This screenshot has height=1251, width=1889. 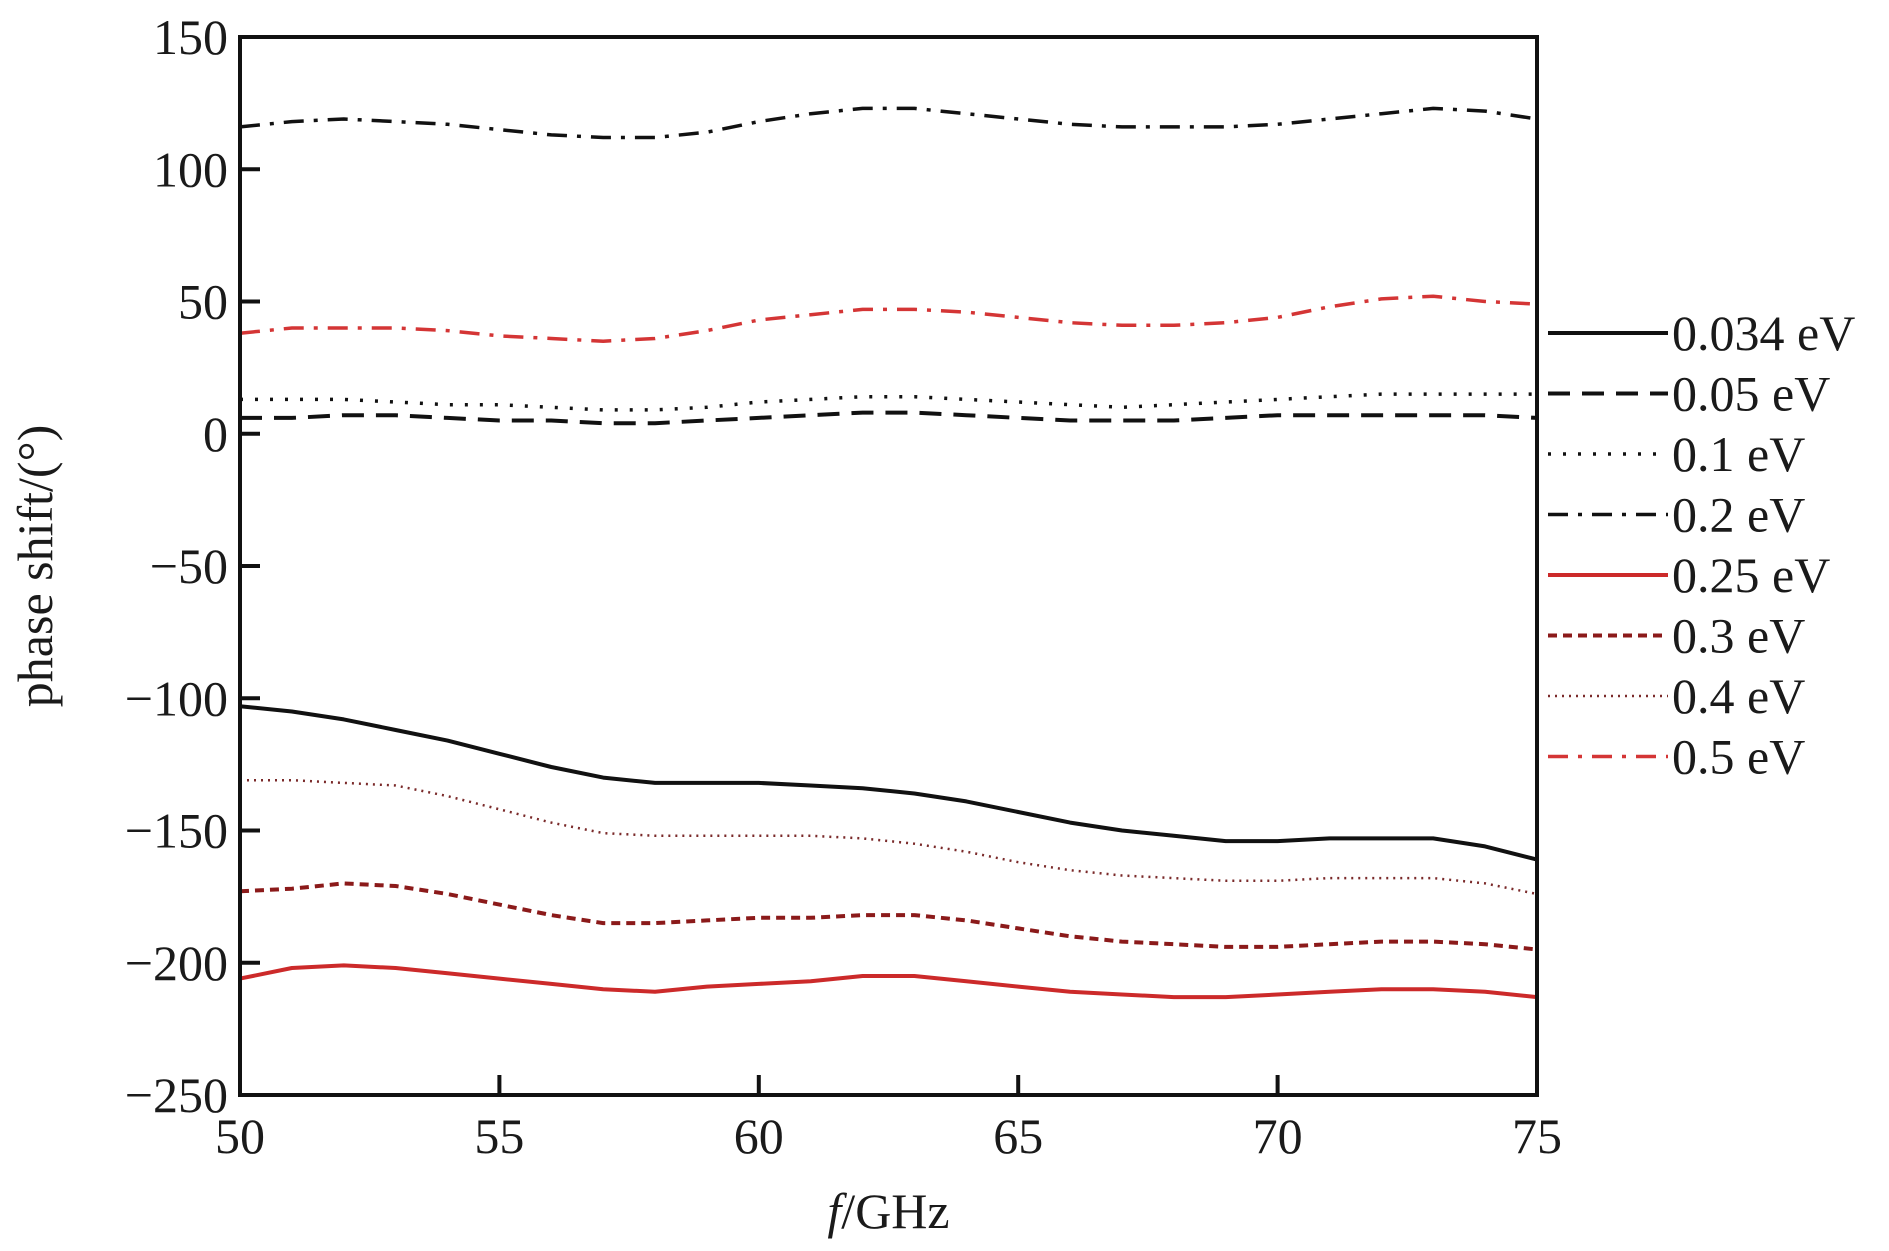 What do you see at coordinates (1738, 515) in the screenshot?
I see `legend-label-0-2-ev: 0.2 eV` at bounding box center [1738, 515].